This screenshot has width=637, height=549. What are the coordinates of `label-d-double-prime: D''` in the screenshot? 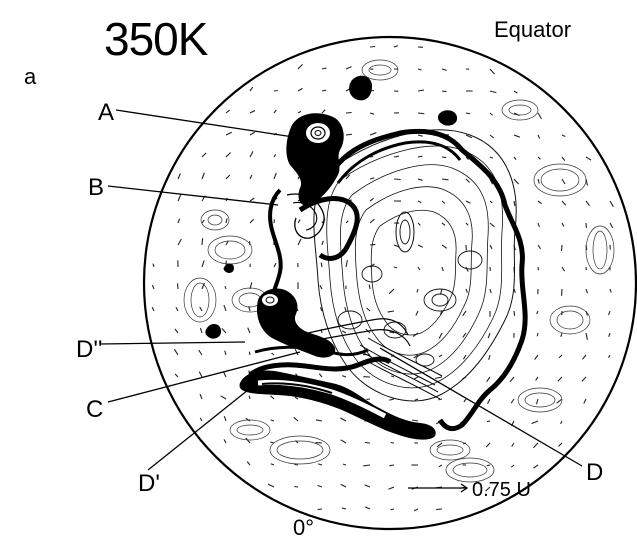 It's located at (89, 349).